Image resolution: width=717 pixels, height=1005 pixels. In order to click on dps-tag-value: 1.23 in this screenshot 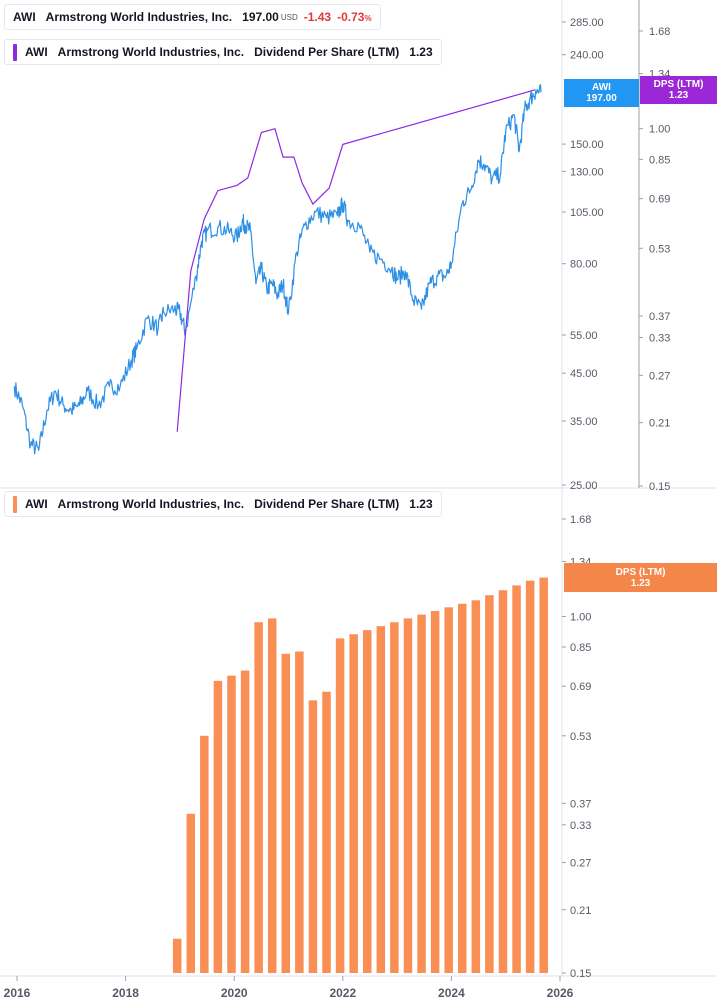, I will do `click(678, 95)`.